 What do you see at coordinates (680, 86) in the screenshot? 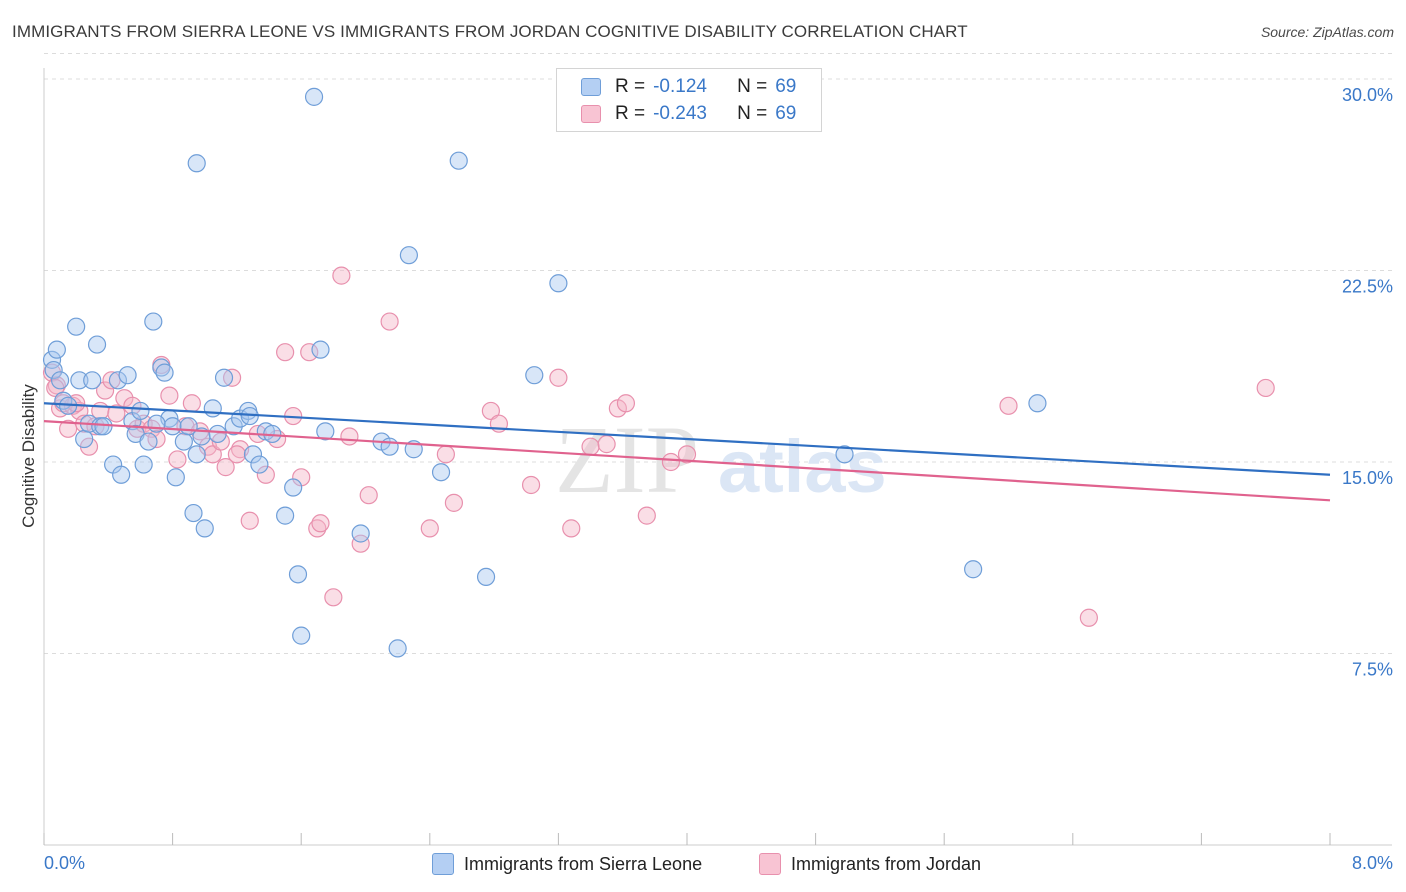
I see `r-value: -0.124` at bounding box center [680, 86].